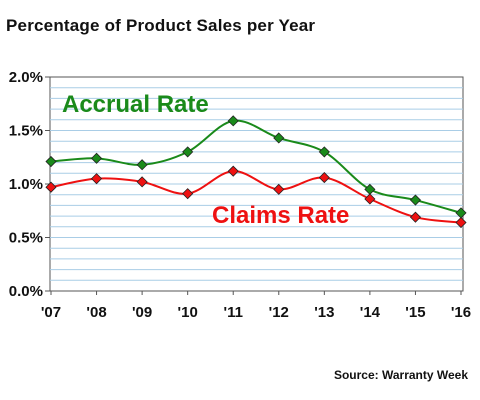  What do you see at coordinates (26, 131) in the screenshot?
I see `y-tick-label: 1.5%` at bounding box center [26, 131].